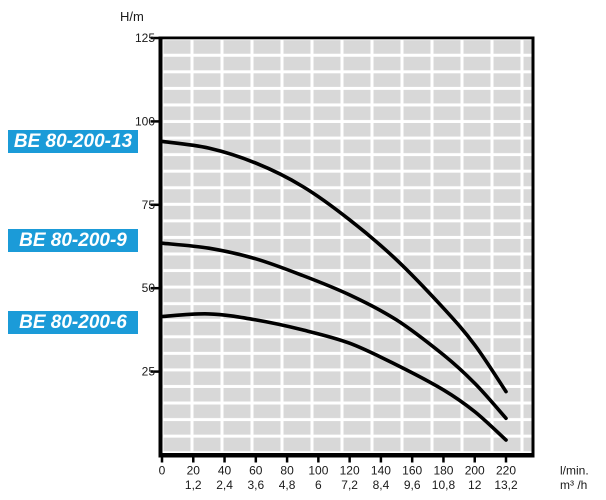  What do you see at coordinates (287, 471) in the screenshot?
I see `x-tick-label: 80` at bounding box center [287, 471].